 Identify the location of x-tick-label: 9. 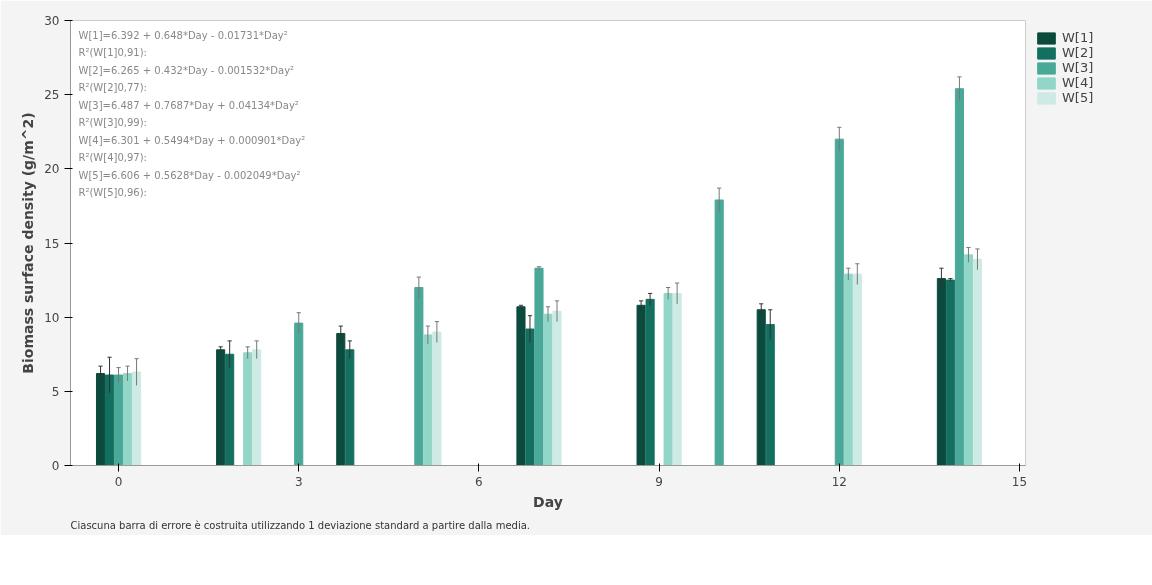
(659, 481).